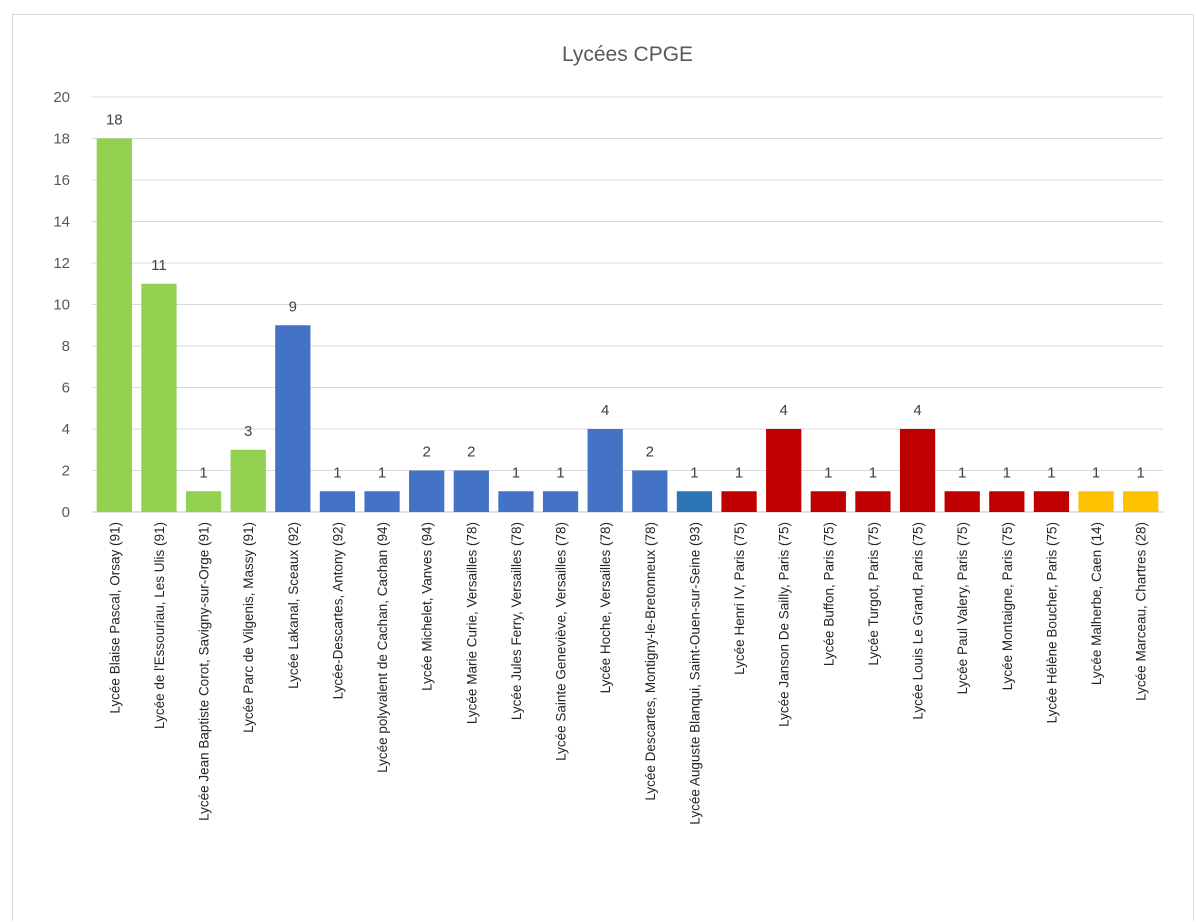  Describe the element at coordinates (1096, 603) in the screenshot. I see `x-category-label: Lycée Malherbe, Caen (14)` at that location.